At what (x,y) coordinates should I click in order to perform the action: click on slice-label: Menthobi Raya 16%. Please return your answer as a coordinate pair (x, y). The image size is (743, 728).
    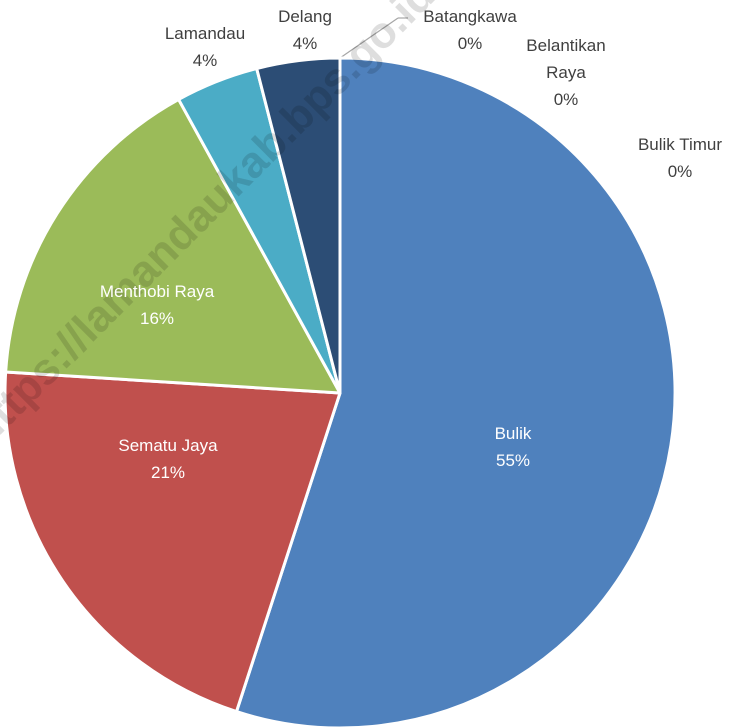
    Looking at the image, I should click on (157, 305).